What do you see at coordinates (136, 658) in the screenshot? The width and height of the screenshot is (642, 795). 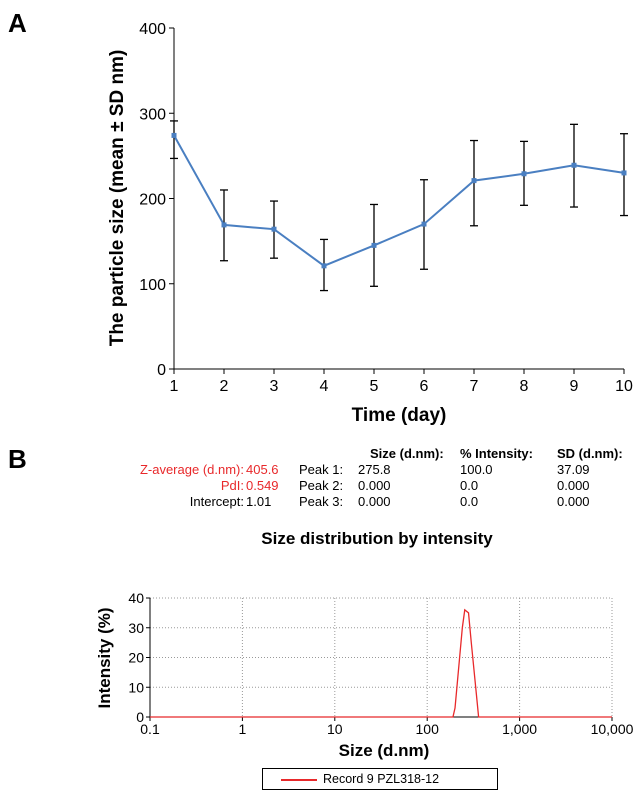 I see `y-tick-label: 20` at bounding box center [136, 658].